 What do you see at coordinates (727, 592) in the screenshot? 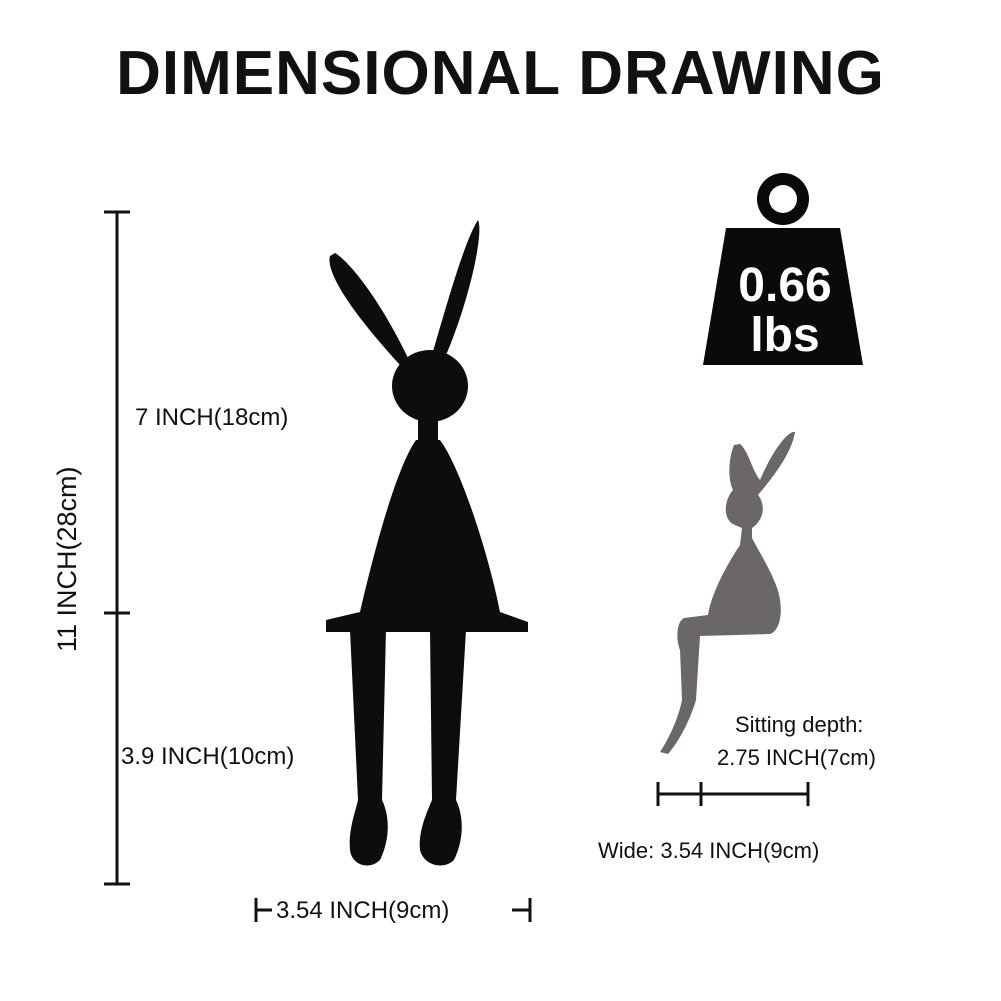
I see `bunny-silhouette-side` at bounding box center [727, 592].